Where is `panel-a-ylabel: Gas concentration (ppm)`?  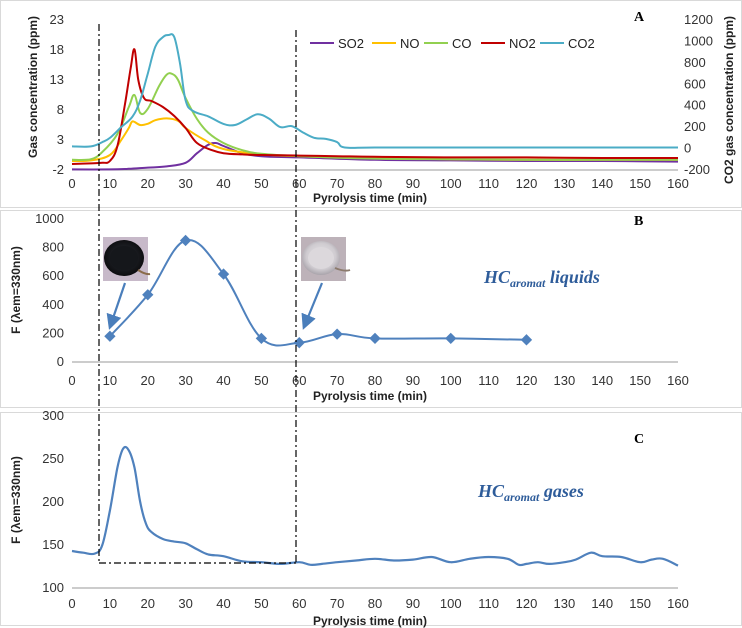
panel-a-ylabel: Gas concentration (ppm) is located at coordinates (33, 87).